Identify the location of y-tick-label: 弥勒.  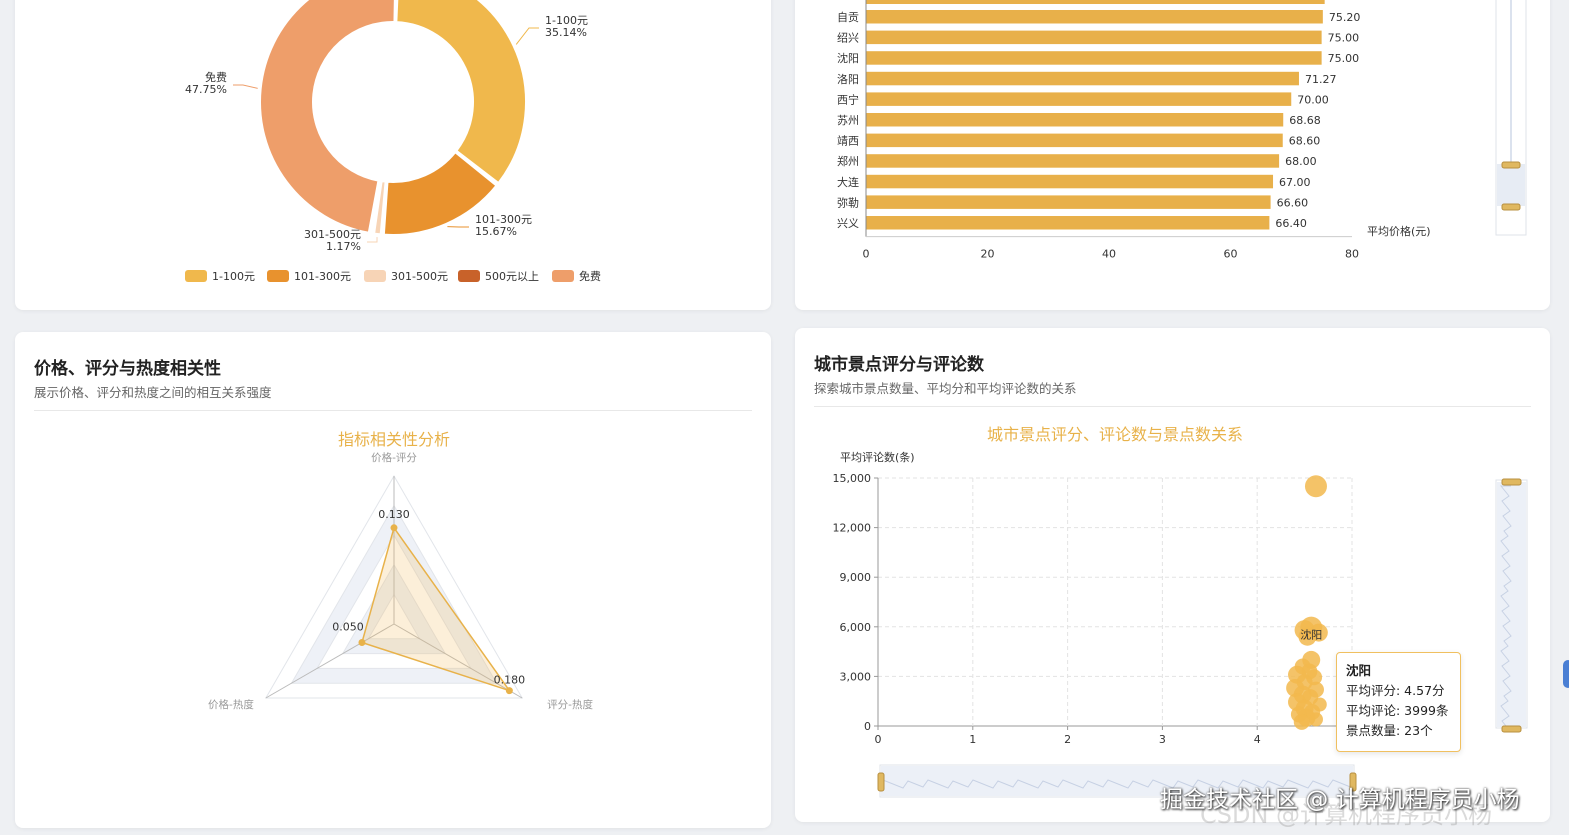
(848, 202).